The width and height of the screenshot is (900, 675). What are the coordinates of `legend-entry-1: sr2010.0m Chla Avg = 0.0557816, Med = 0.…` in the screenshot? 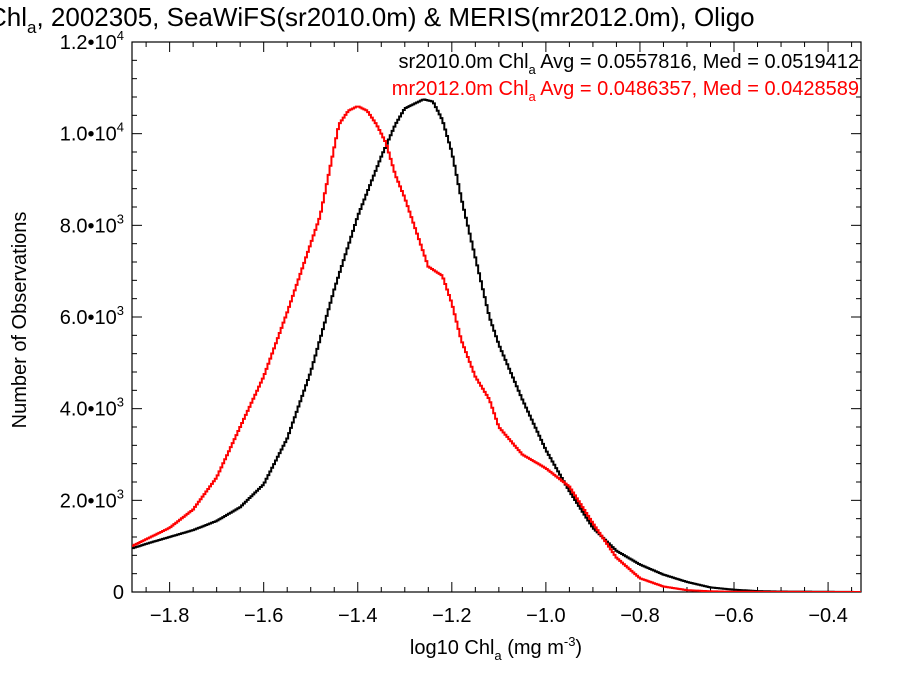 It's located at (628, 64).